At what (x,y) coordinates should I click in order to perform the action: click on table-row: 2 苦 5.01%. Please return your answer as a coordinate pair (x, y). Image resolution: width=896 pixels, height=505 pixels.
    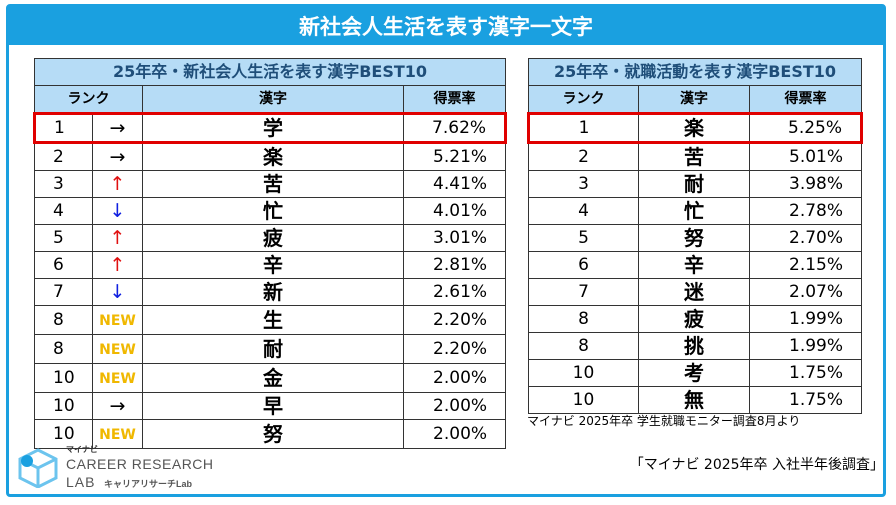
    Looking at the image, I should click on (695, 156).